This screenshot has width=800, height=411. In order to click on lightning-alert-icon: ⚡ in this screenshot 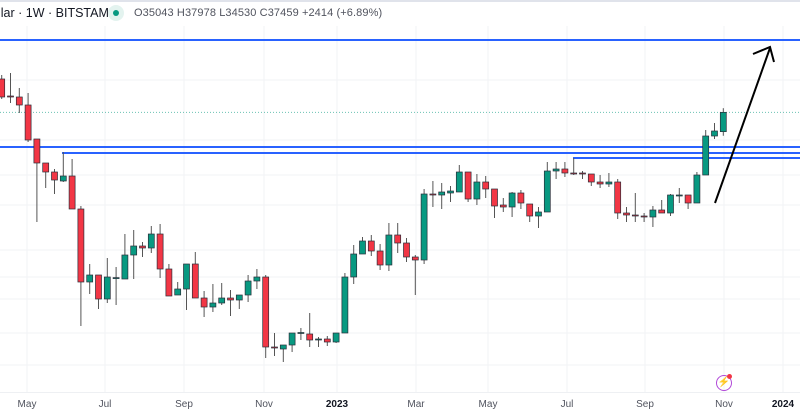, I will do `click(724, 383)`.